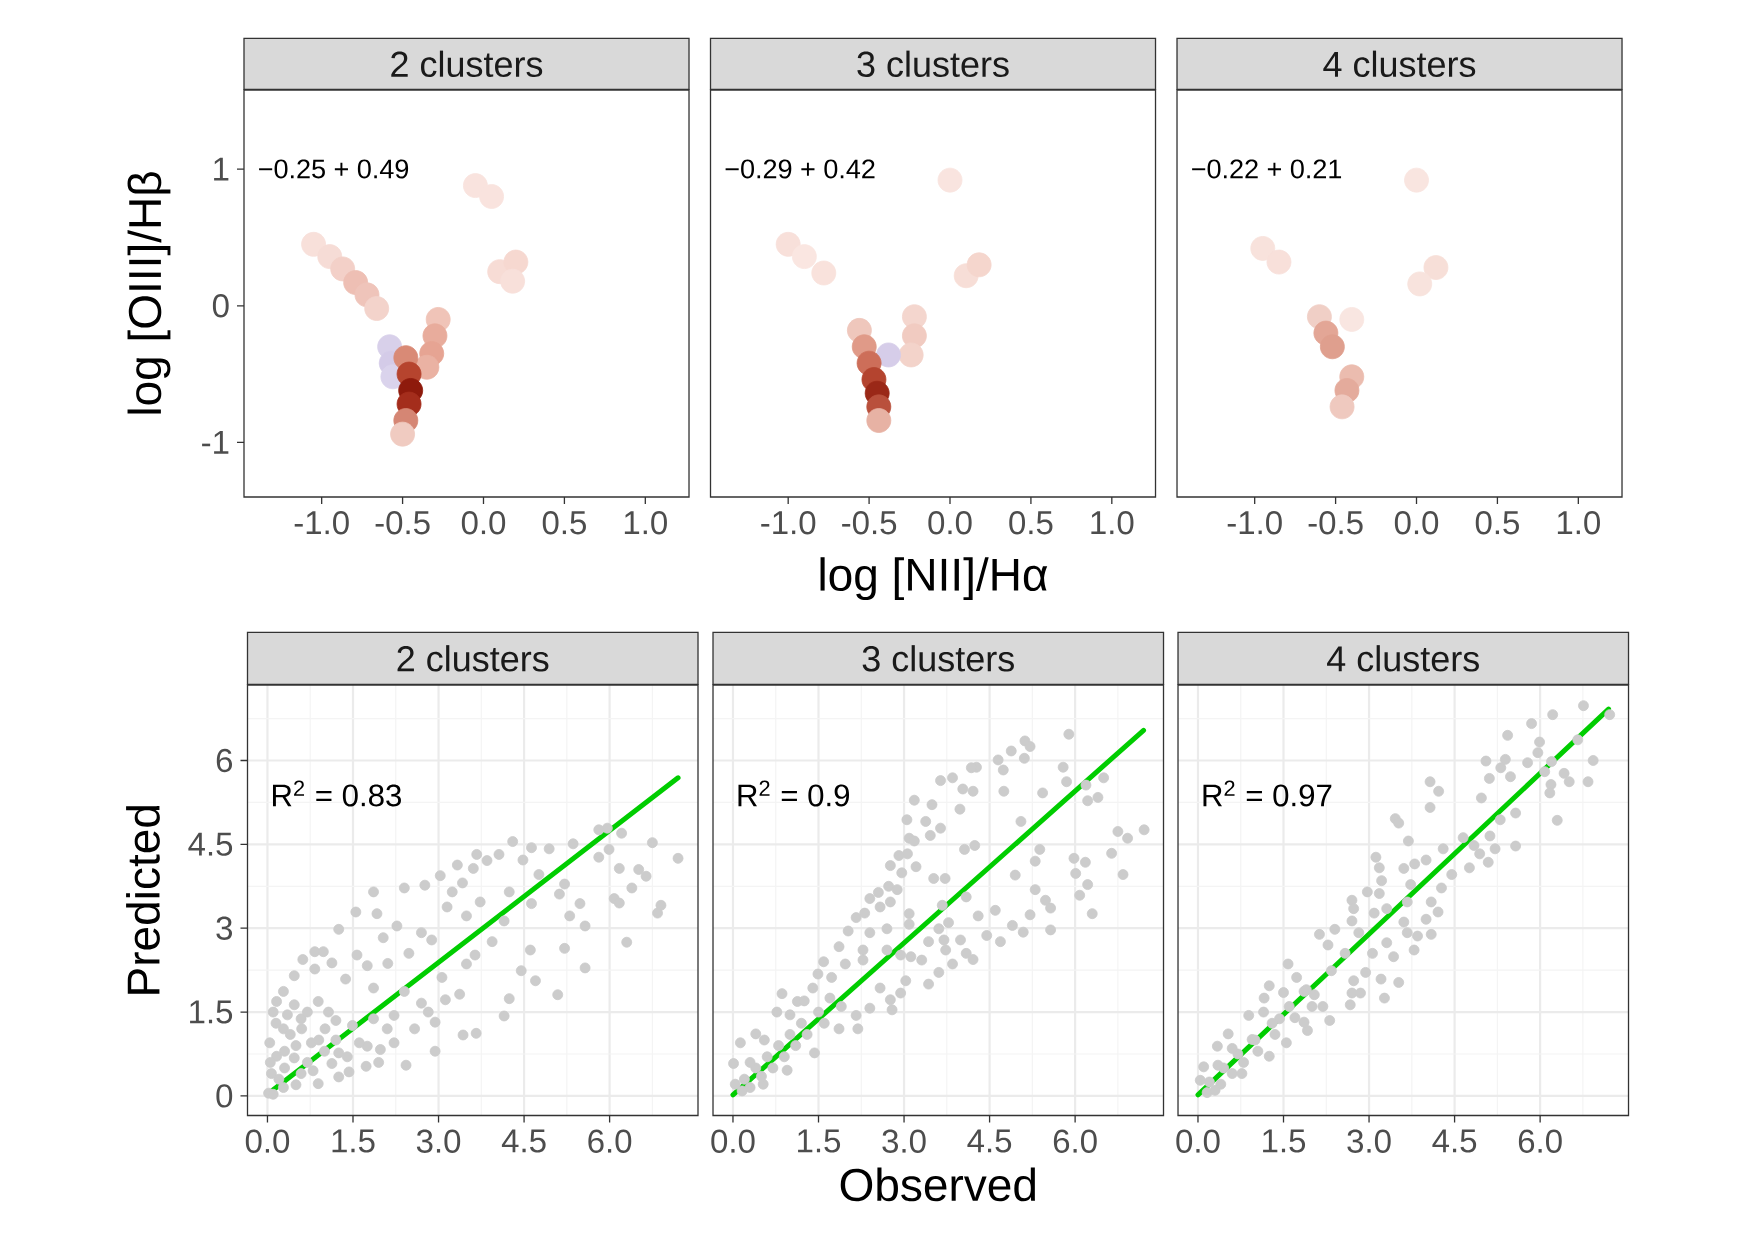 The image size is (1755, 1240). What do you see at coordinates (211, 1012) in the screenshot?
I see `y-tick-label: 1.5` at bounding box center [211, 1012].